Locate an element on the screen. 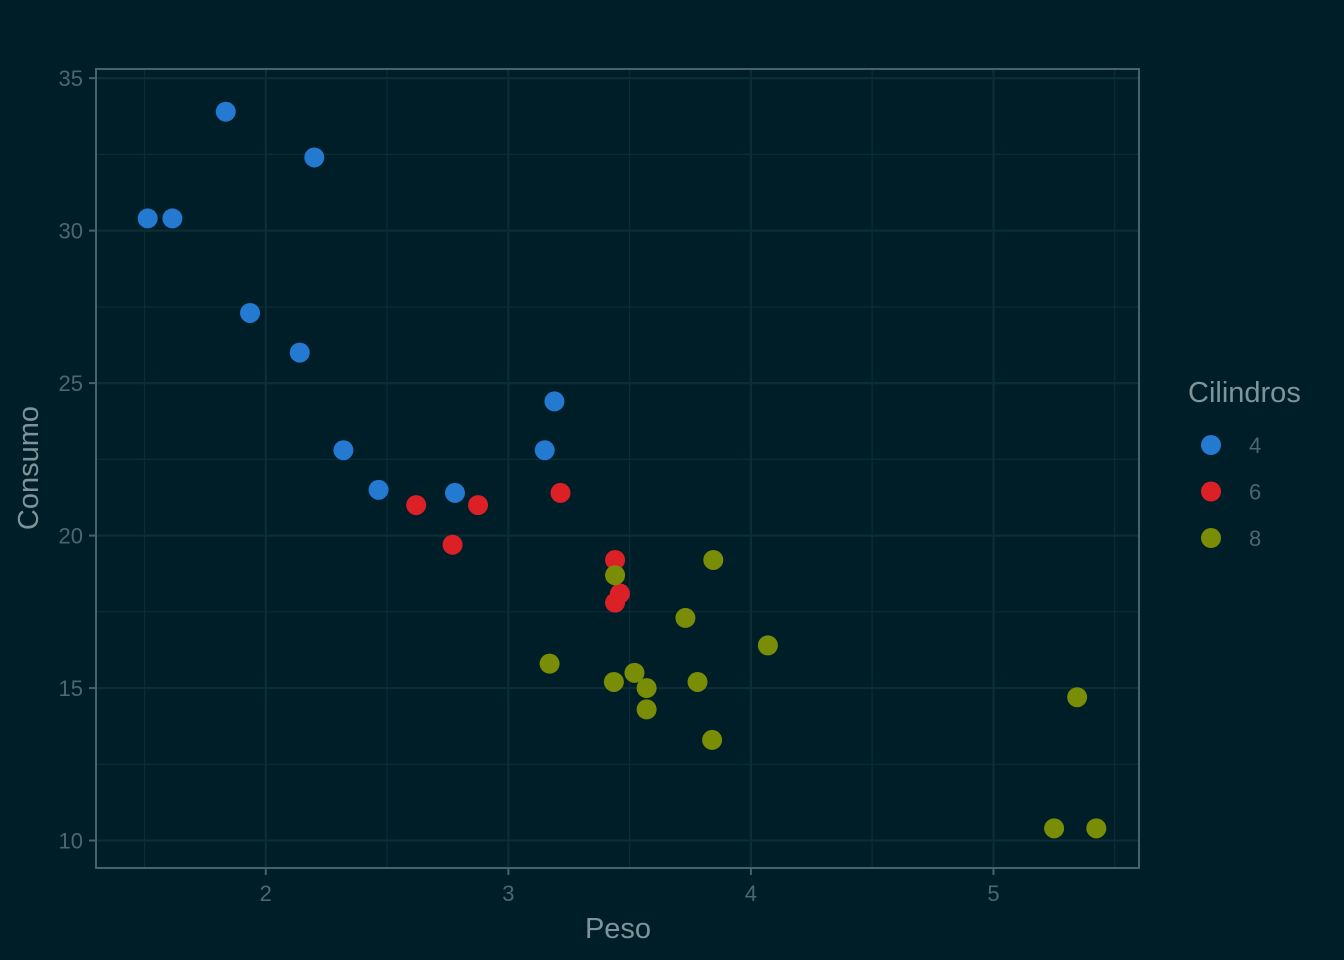  y-tick-label: 25 is located at coordinates (71, 383).